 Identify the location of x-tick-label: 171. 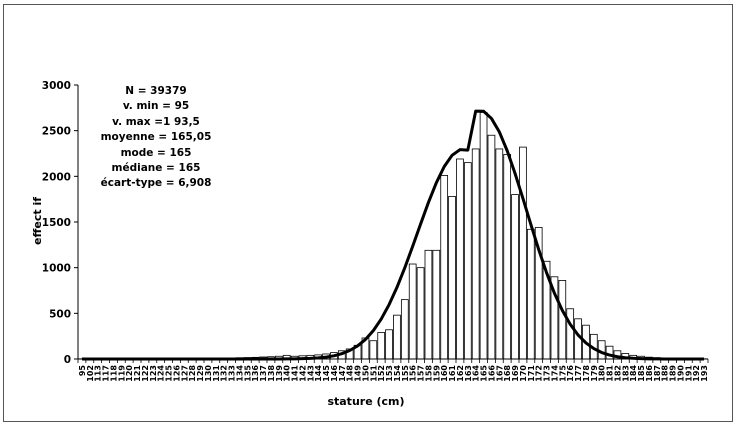
(531, 373).